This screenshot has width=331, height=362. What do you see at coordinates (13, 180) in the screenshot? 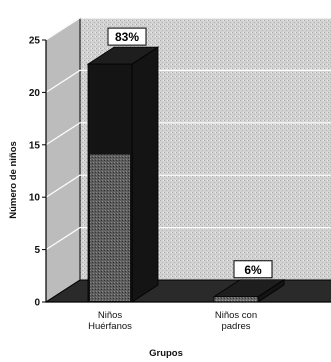
I see `y-axis-label: Número de niños` at bounding box center [13, 180].